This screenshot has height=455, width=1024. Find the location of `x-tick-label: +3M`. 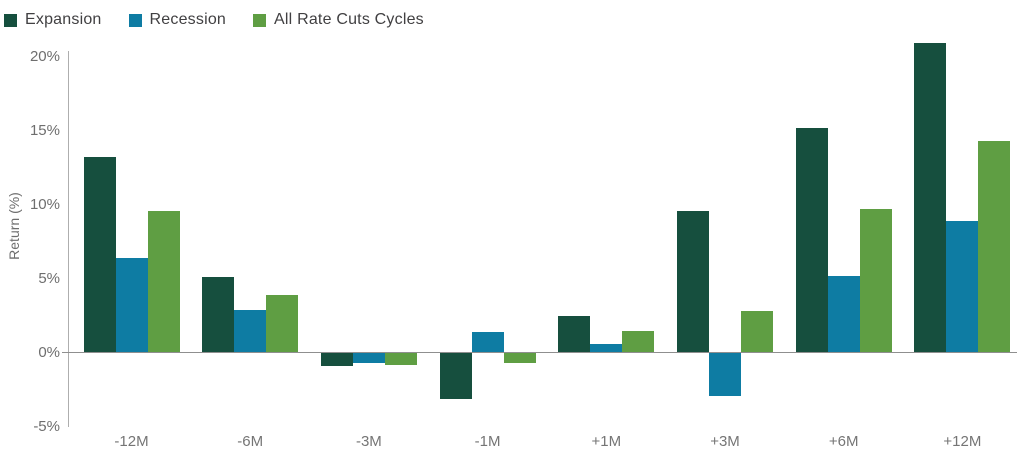

x-tick-label: +3M is located at coordinates (725, 441).